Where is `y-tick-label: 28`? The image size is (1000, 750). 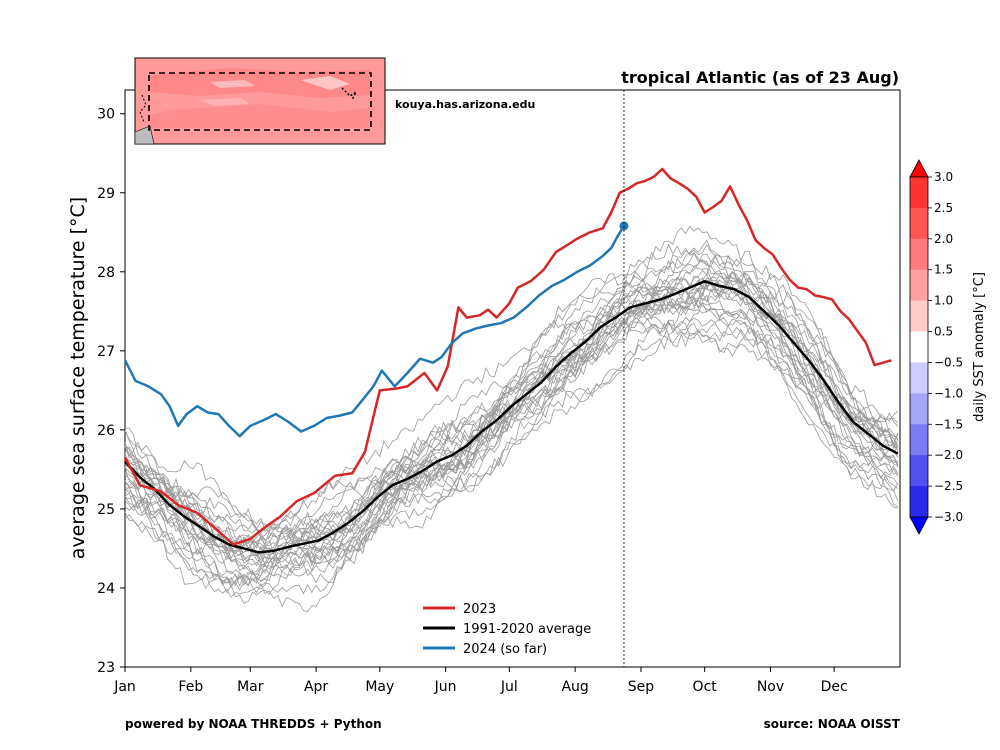
y-tick-label: 28 is located at coordinates (106, 273).